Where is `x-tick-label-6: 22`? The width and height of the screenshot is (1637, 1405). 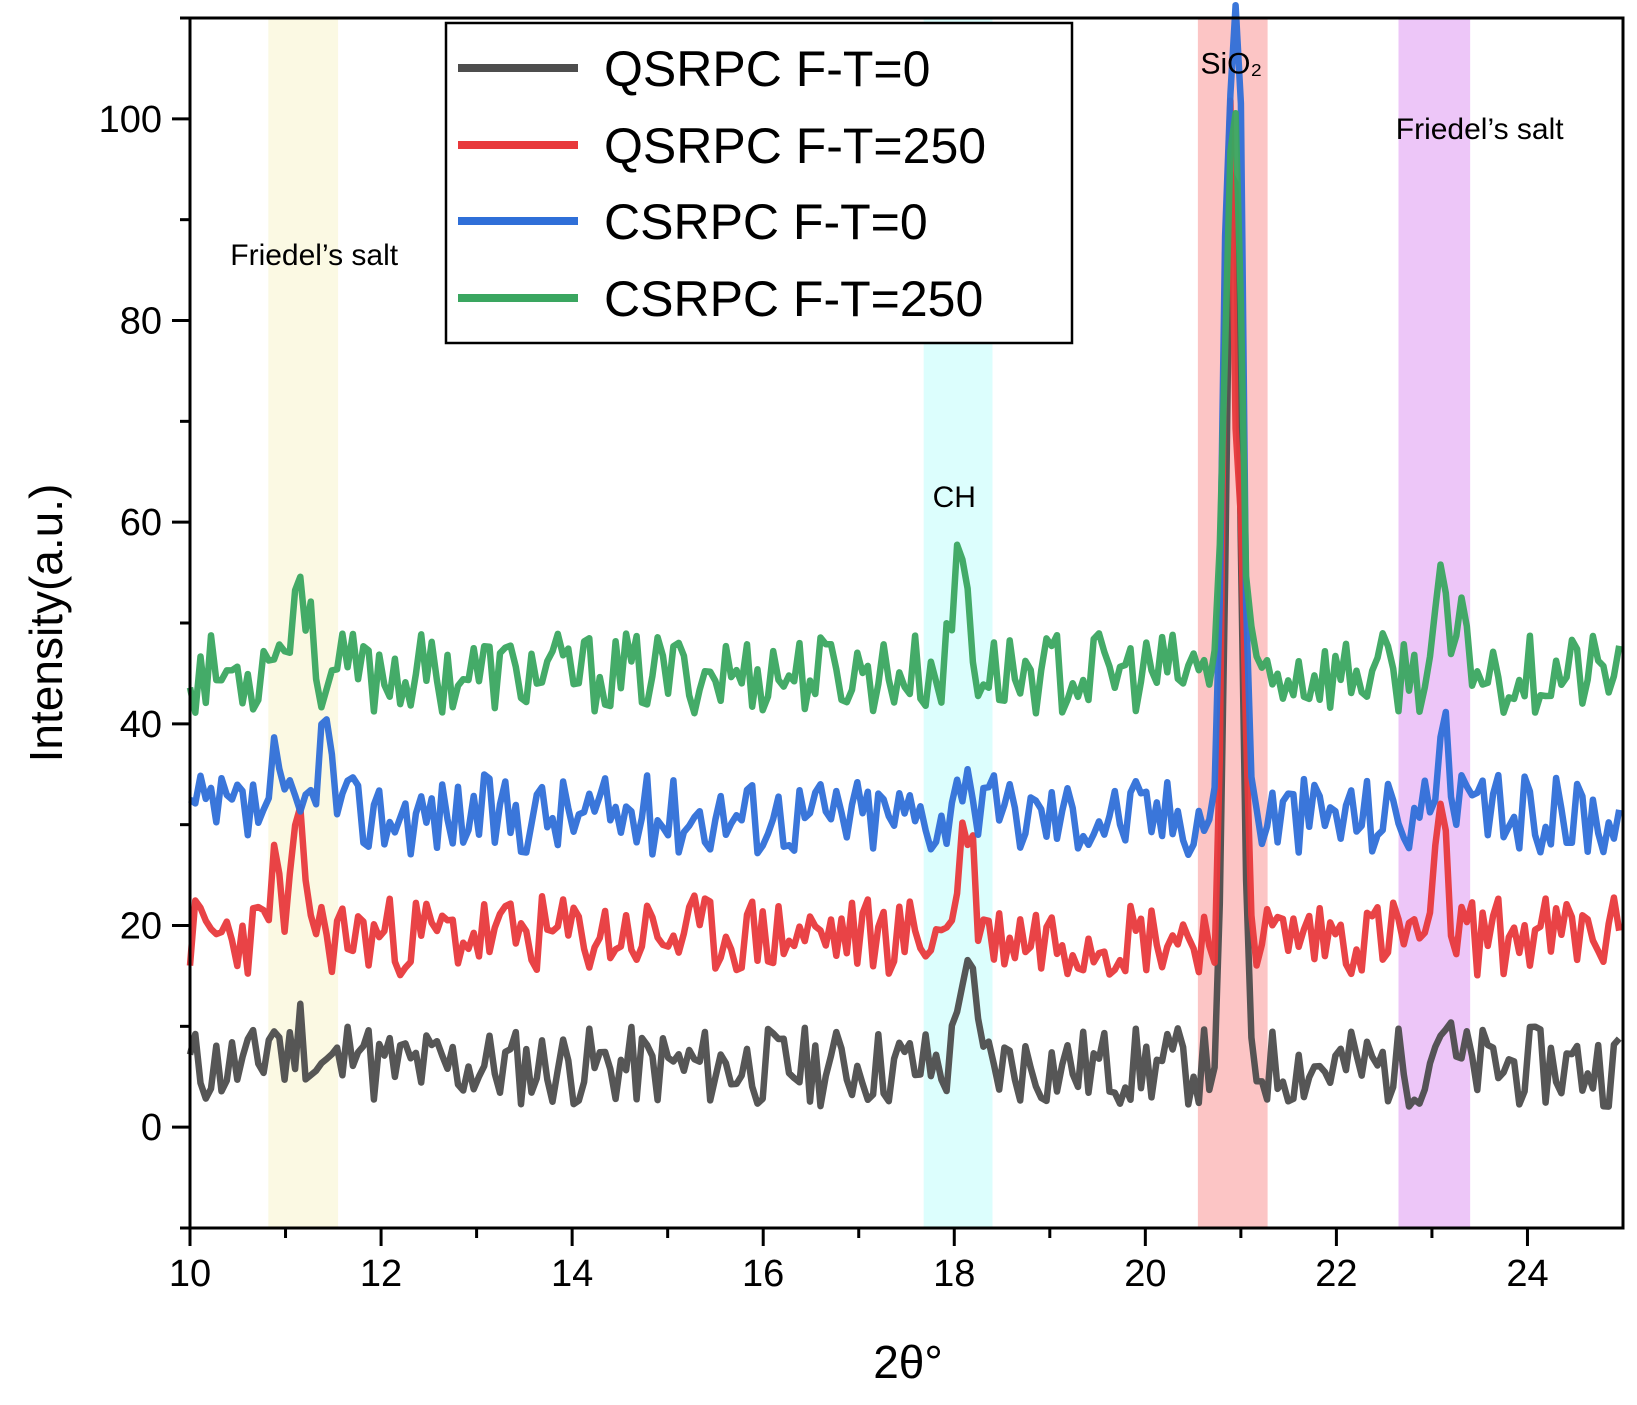
x-tick-label-6: 22 is located at coordinates (1336, 1274).